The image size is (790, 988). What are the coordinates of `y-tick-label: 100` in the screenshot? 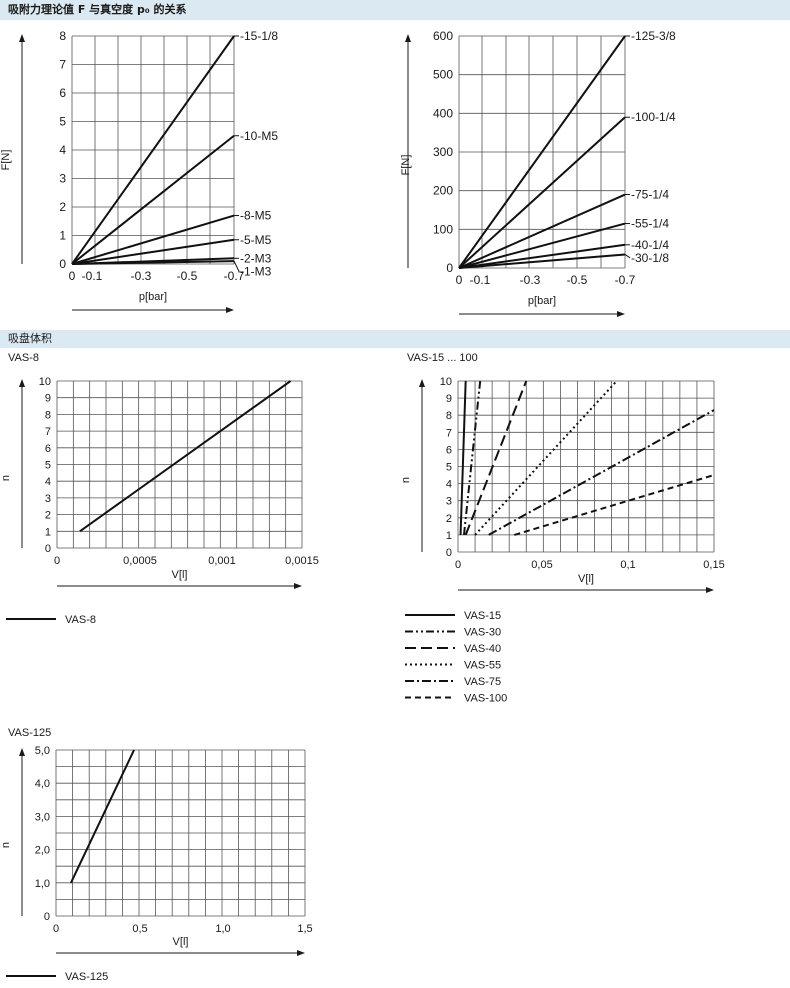 It's located at (443, 229).